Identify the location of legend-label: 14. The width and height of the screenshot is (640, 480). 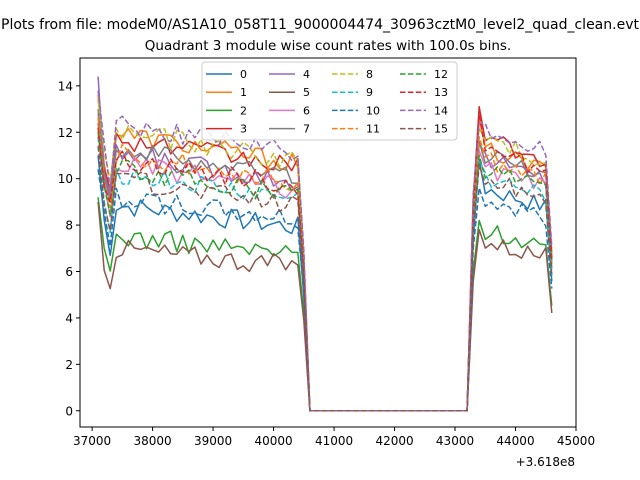
(441, 110).